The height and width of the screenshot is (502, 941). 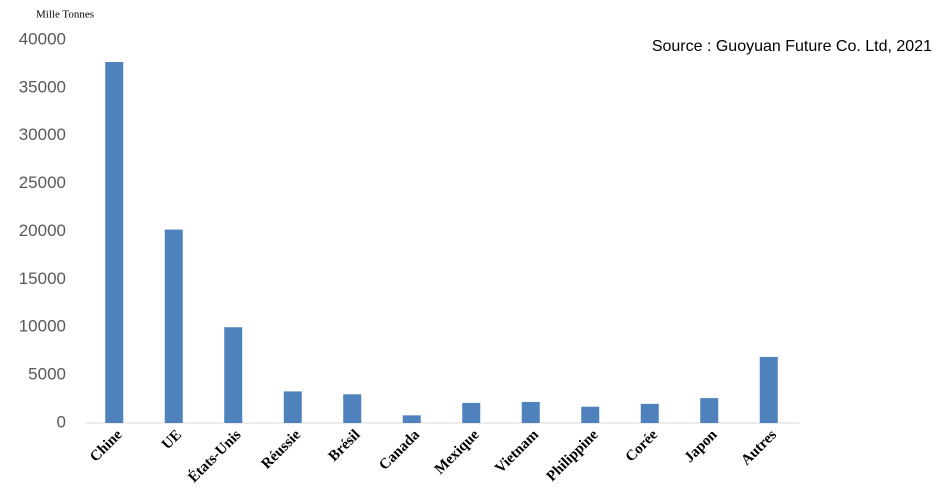 I want to click on y-tick-label: 20000, so click(x=42, y=230).